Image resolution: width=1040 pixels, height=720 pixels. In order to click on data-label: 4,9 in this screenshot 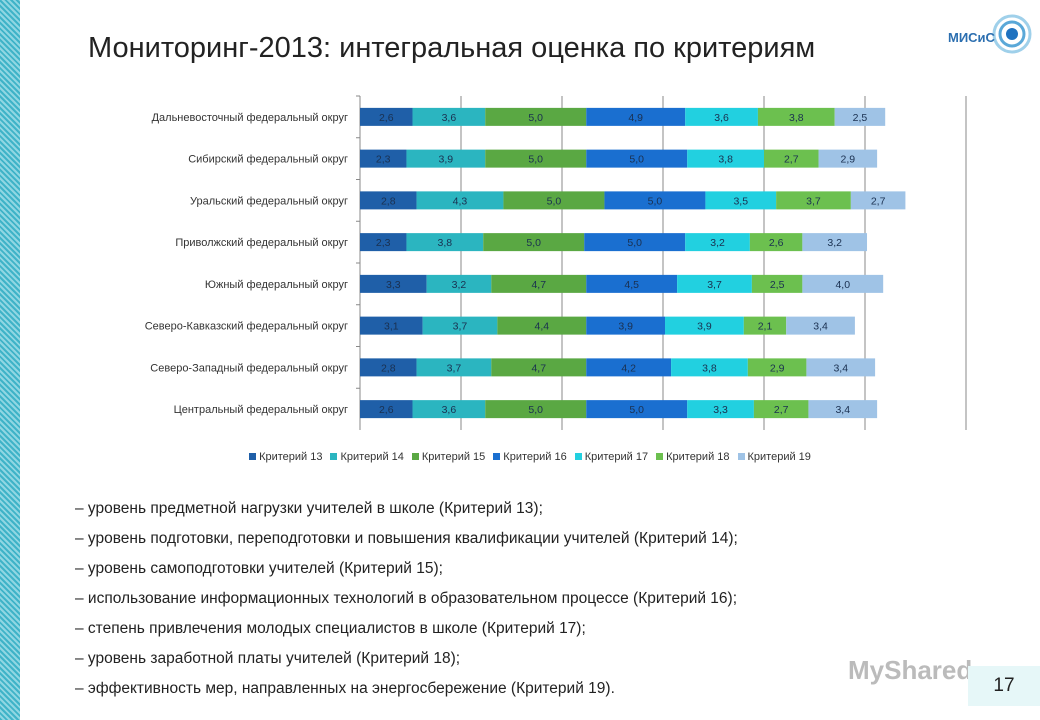, I will do `click(635, 118)`.